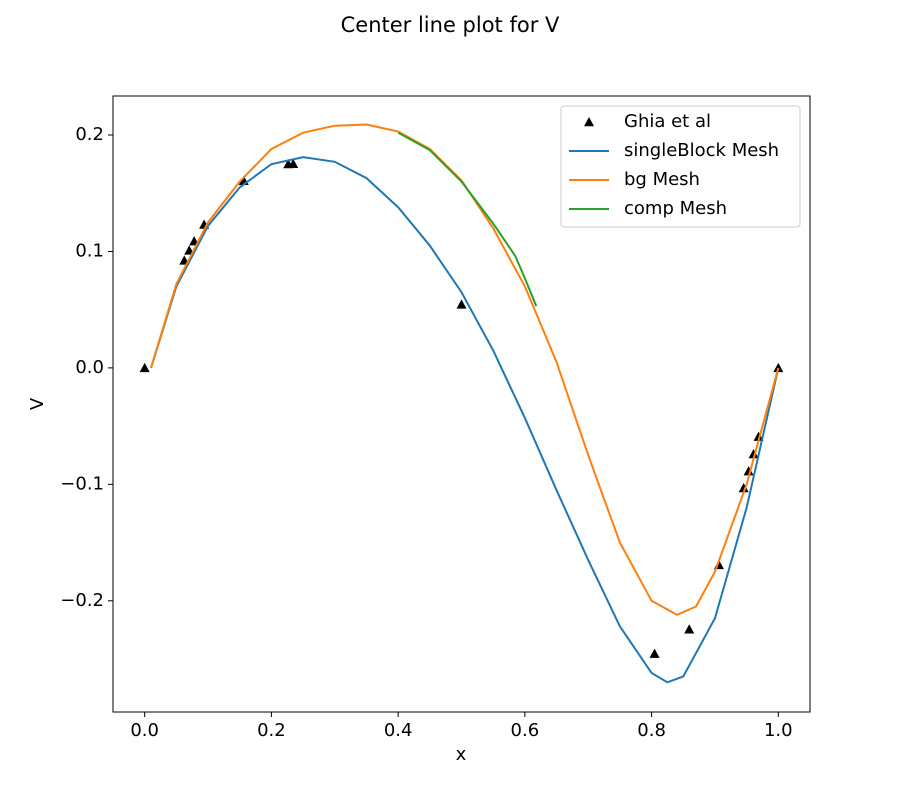  I want to click on x-tick-label: 1.0, so click(778, 730).